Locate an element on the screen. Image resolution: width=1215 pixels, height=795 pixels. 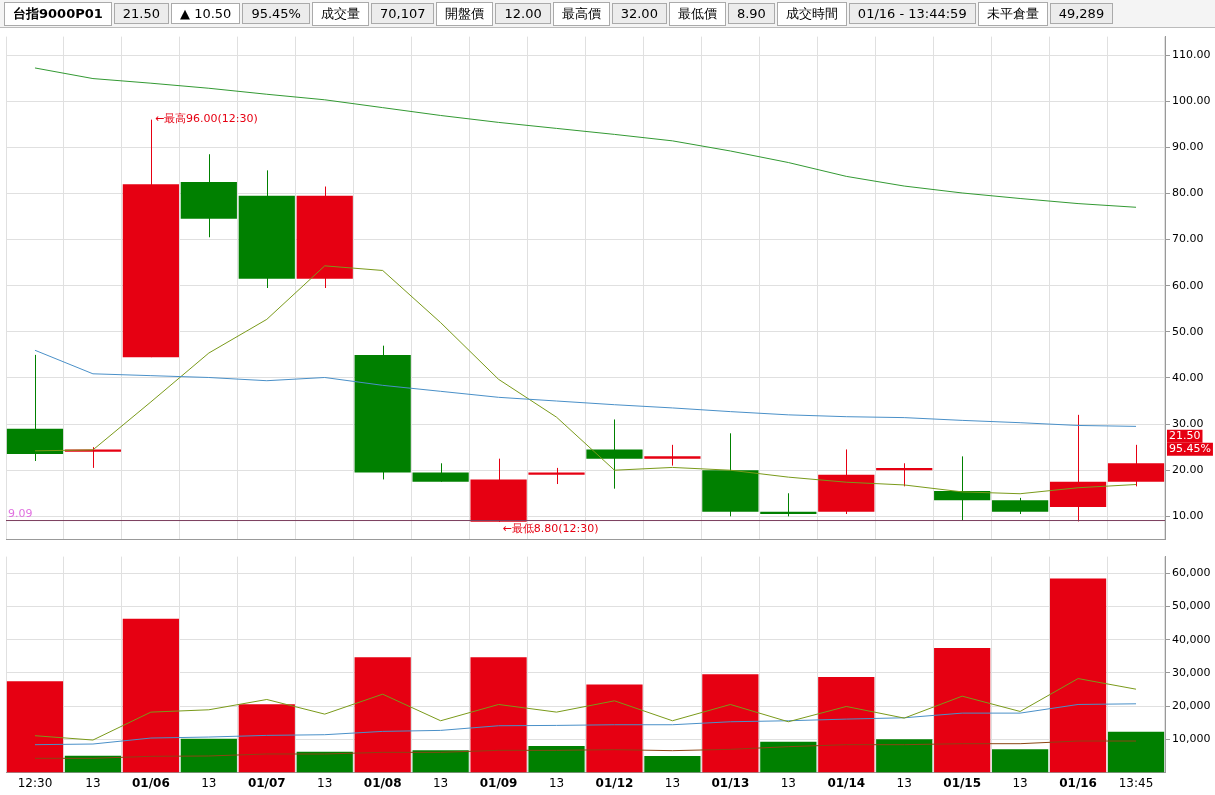
y-tick-label: 10.00 is located at coordinates (1188, 516).